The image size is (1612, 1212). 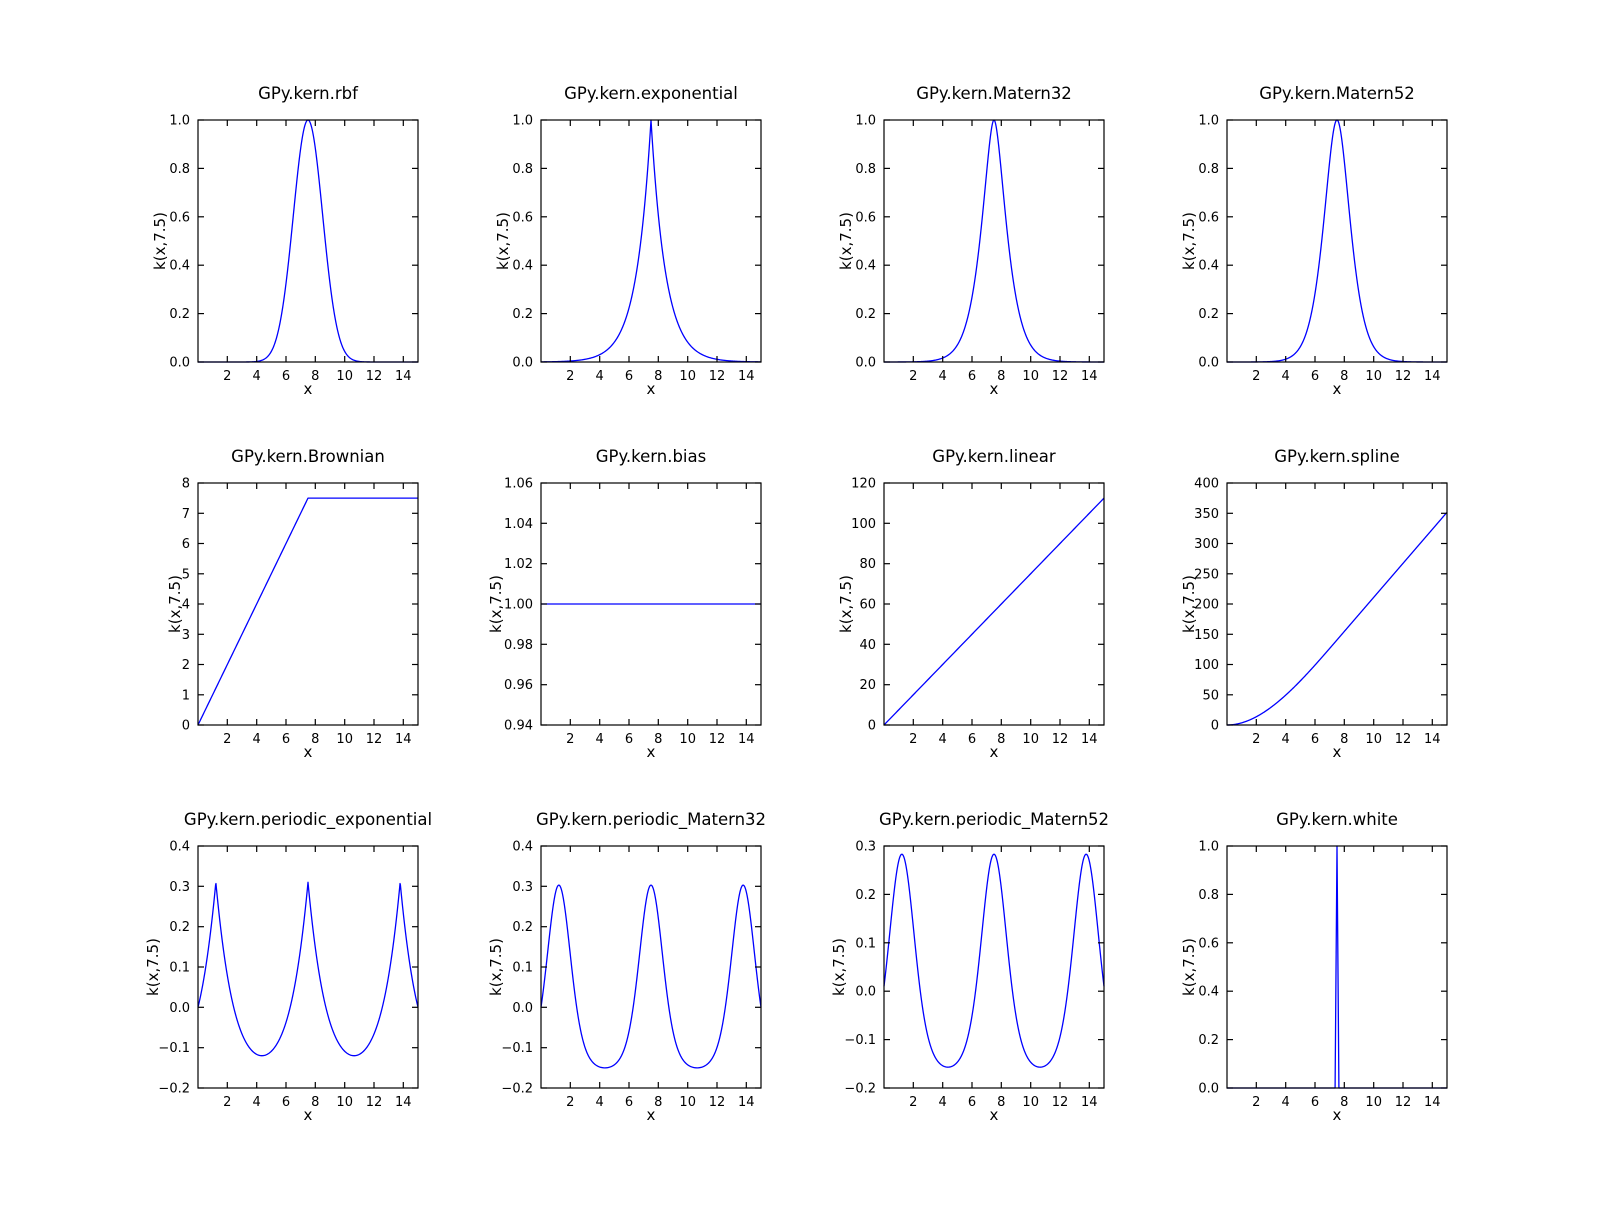 I want to click on y-tick-label: 1.00, so click(x=518, y=605).